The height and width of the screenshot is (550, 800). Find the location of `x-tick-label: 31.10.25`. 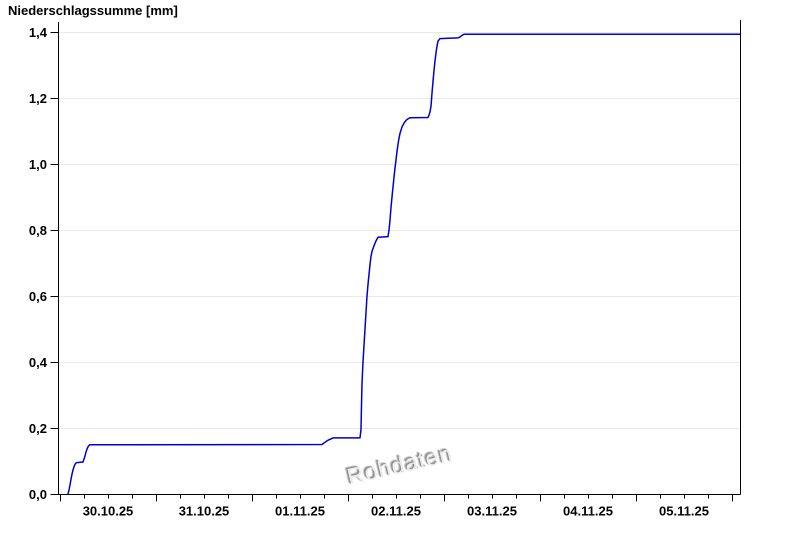

x-tick-label: 31.10.25 is located at coordinates (204, 511).